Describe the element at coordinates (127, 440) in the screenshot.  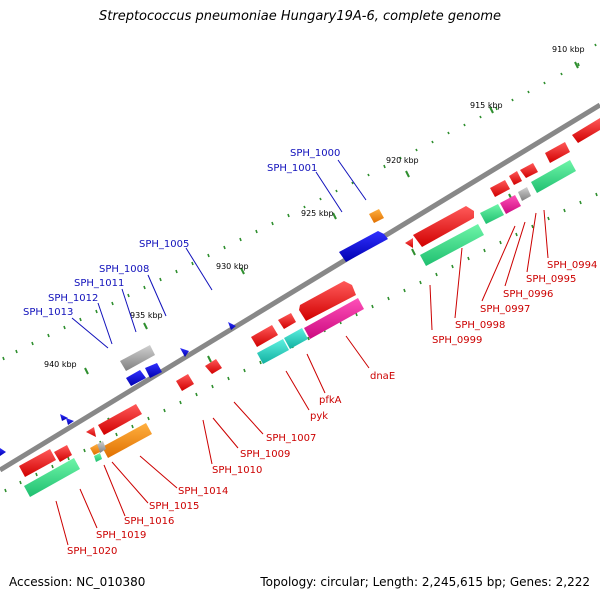
I see `gene-SPH_1014b` at that location.